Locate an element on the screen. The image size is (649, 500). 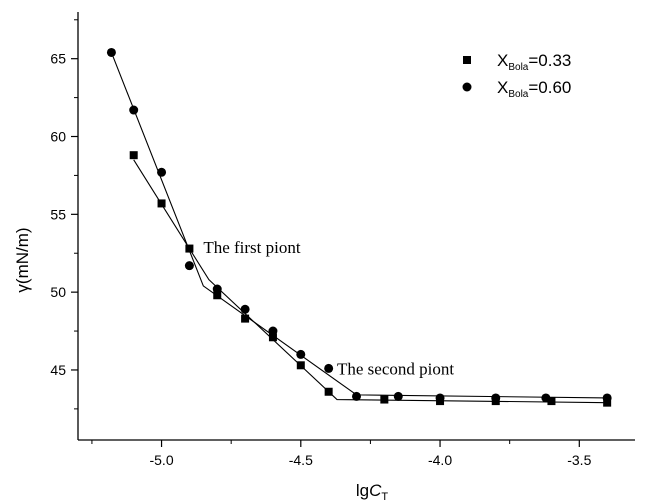
x-axis-label: lgCT is located at coordinates (372, 490).